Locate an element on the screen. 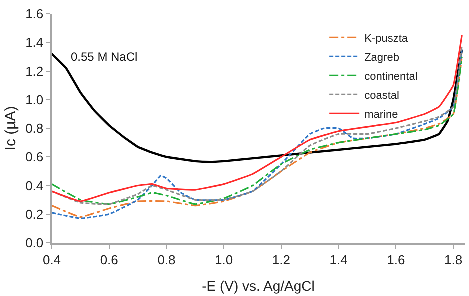 The height and width of the screenshot is (296, 469). x-tick-label: 1.4 is located at coordinates (339, 260).